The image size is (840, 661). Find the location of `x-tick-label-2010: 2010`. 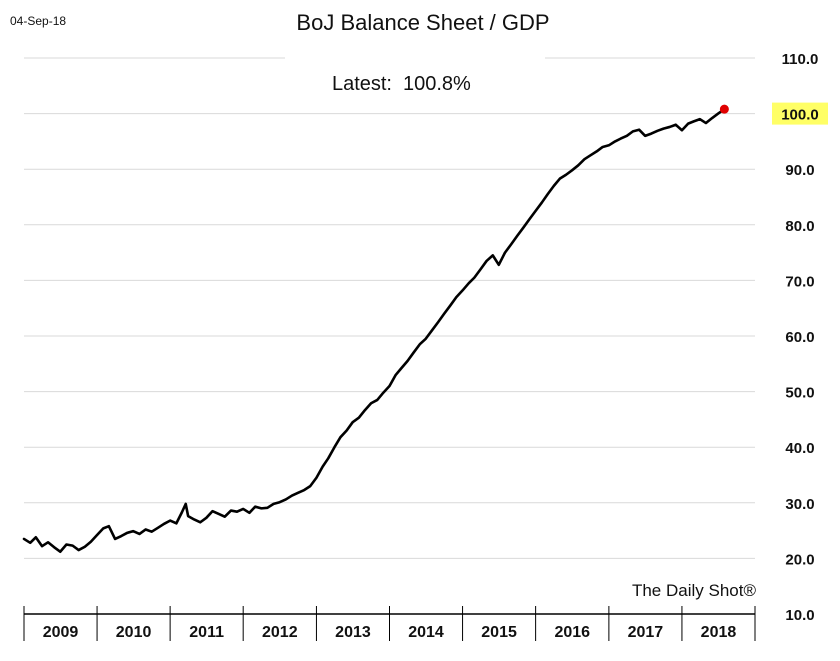

x-tick-label-2010: 2010 is located at coordinates (134, 632).